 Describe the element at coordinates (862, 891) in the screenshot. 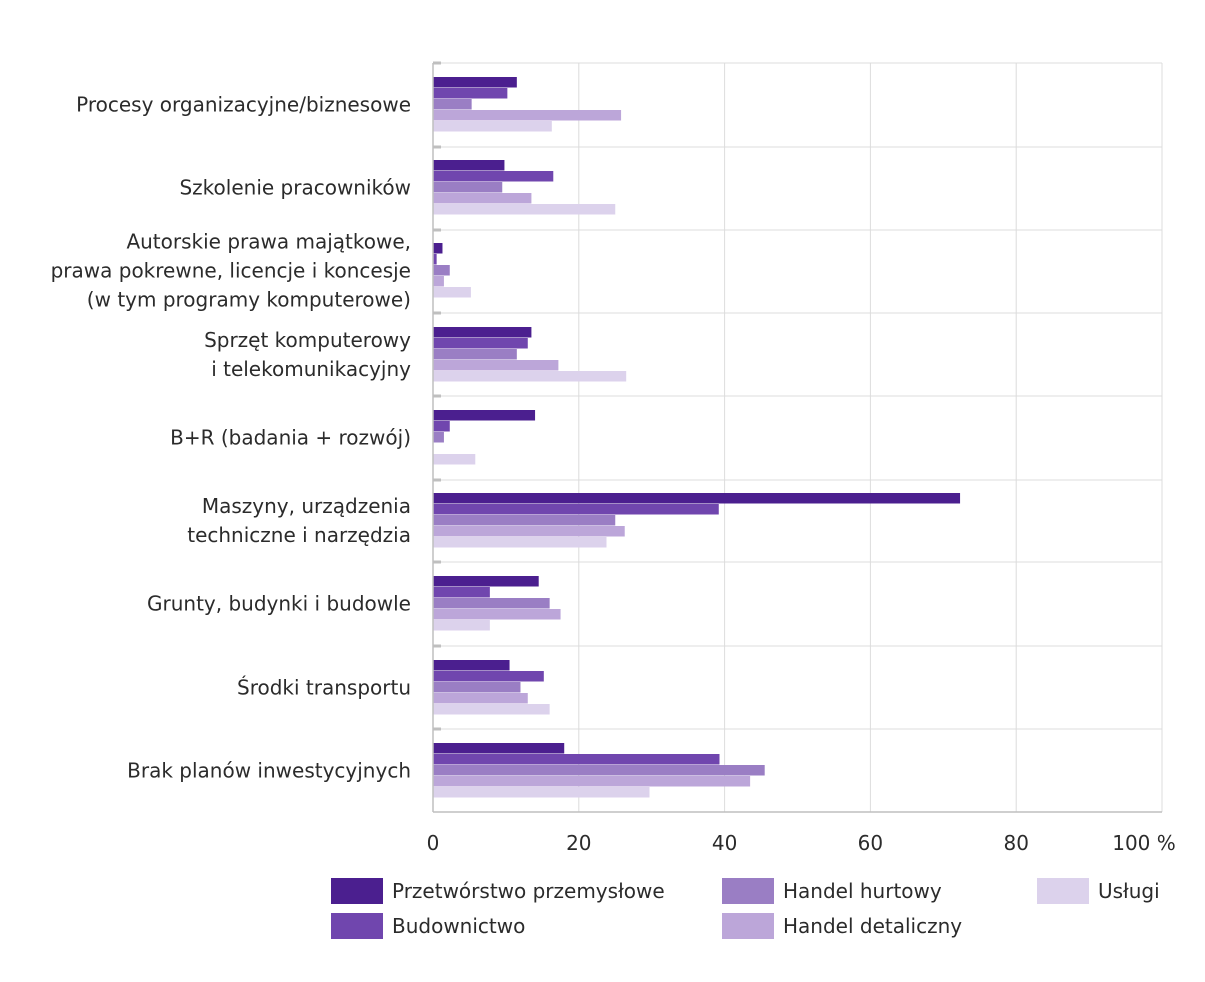

I see `legend-label-handel-hurtowy: Handel hurtowy` at that location.